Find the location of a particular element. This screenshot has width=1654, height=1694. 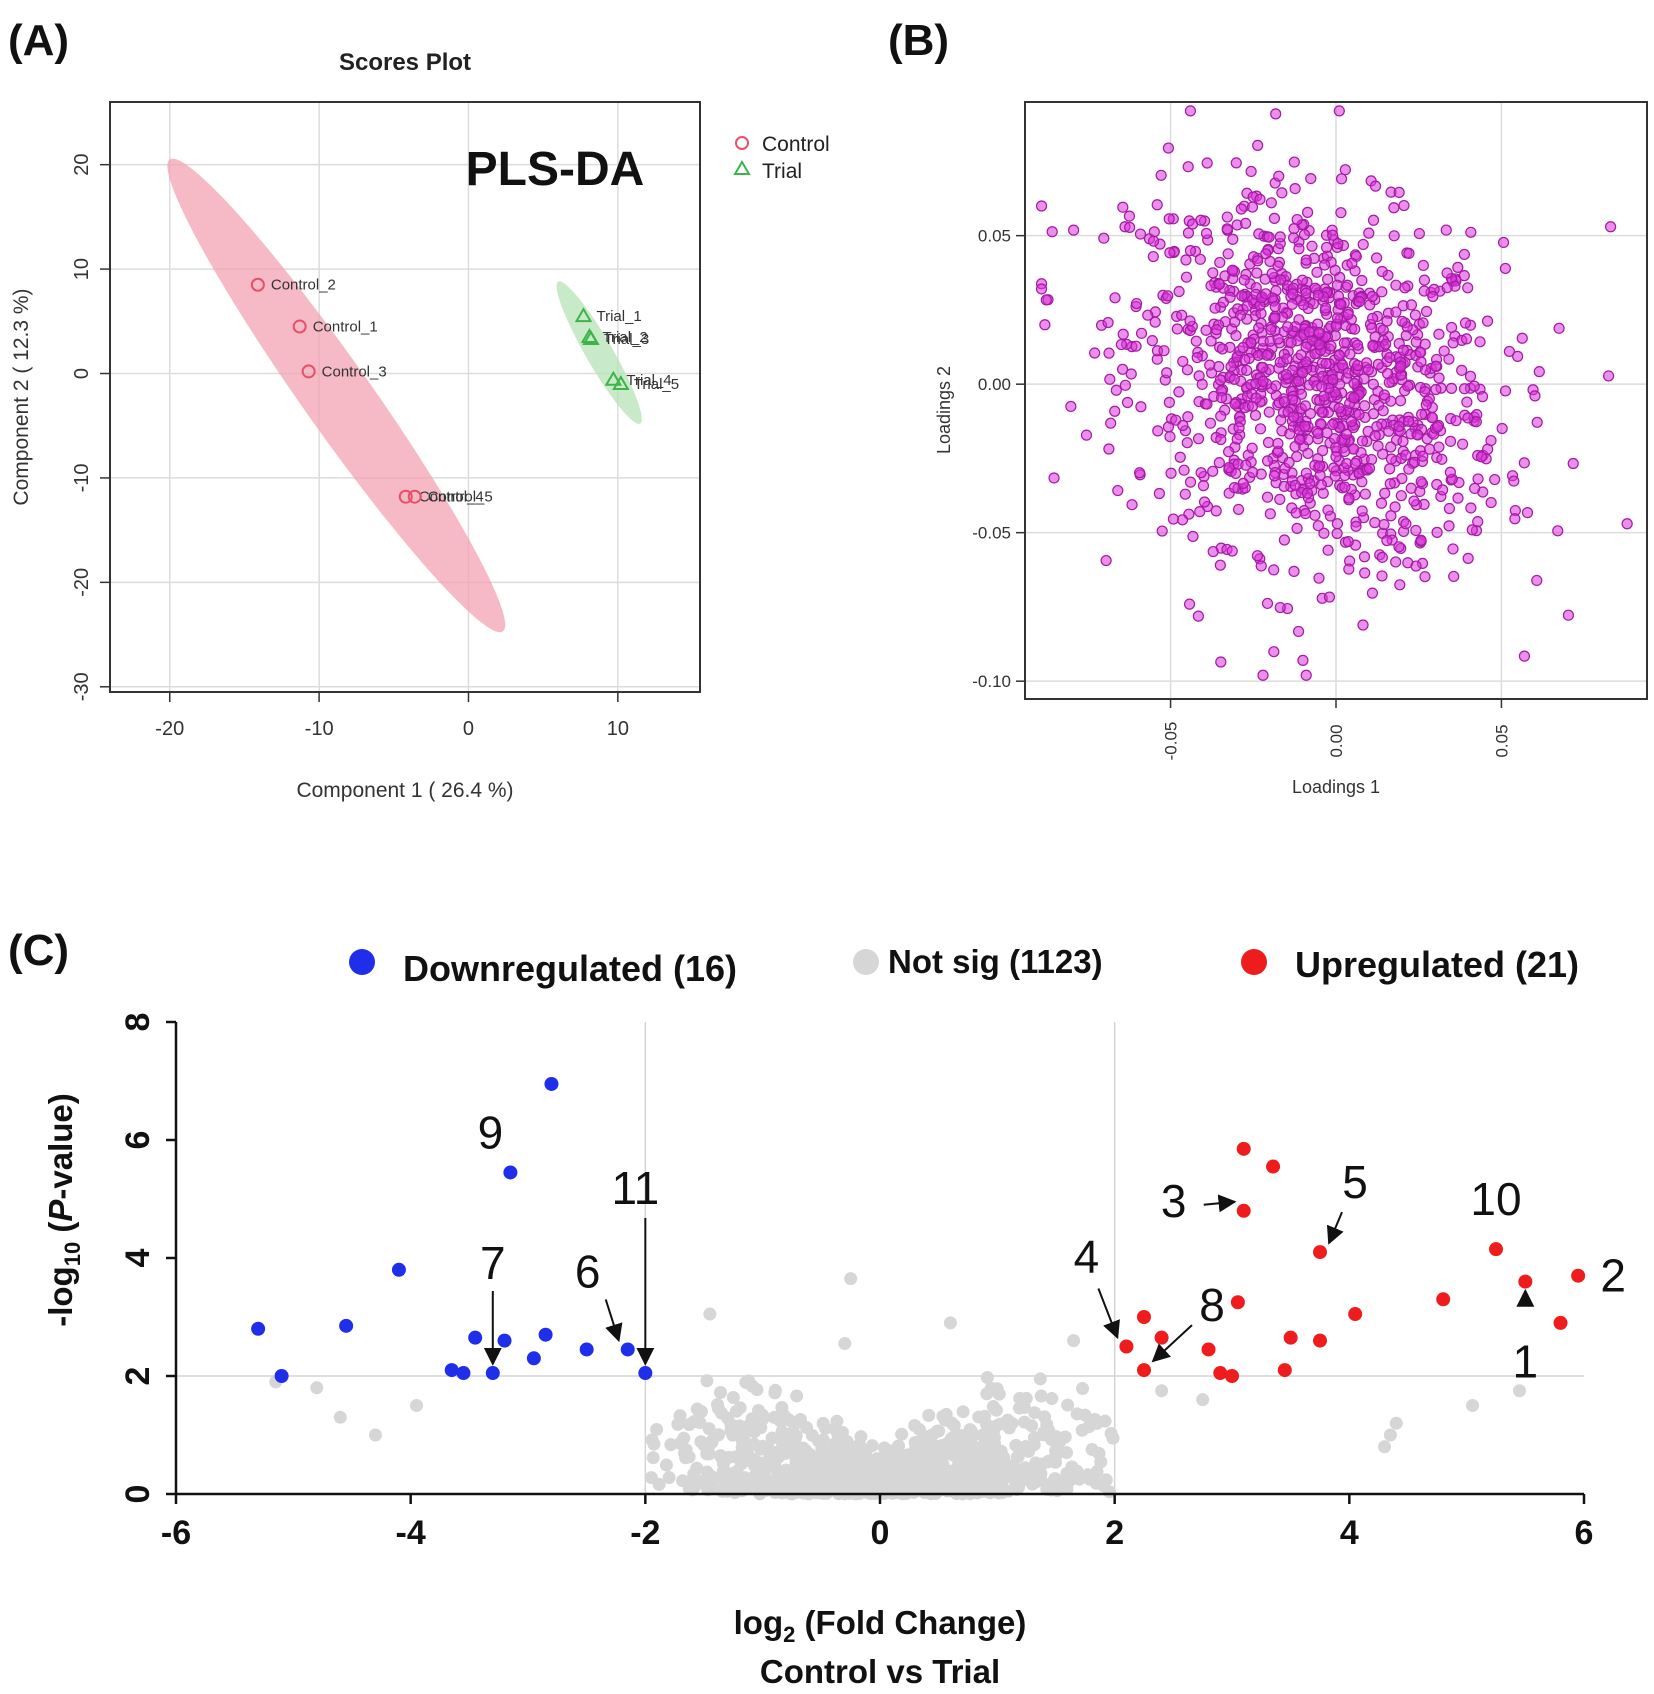

score-point-label: Control_1 is located at coordinates (345, 327).